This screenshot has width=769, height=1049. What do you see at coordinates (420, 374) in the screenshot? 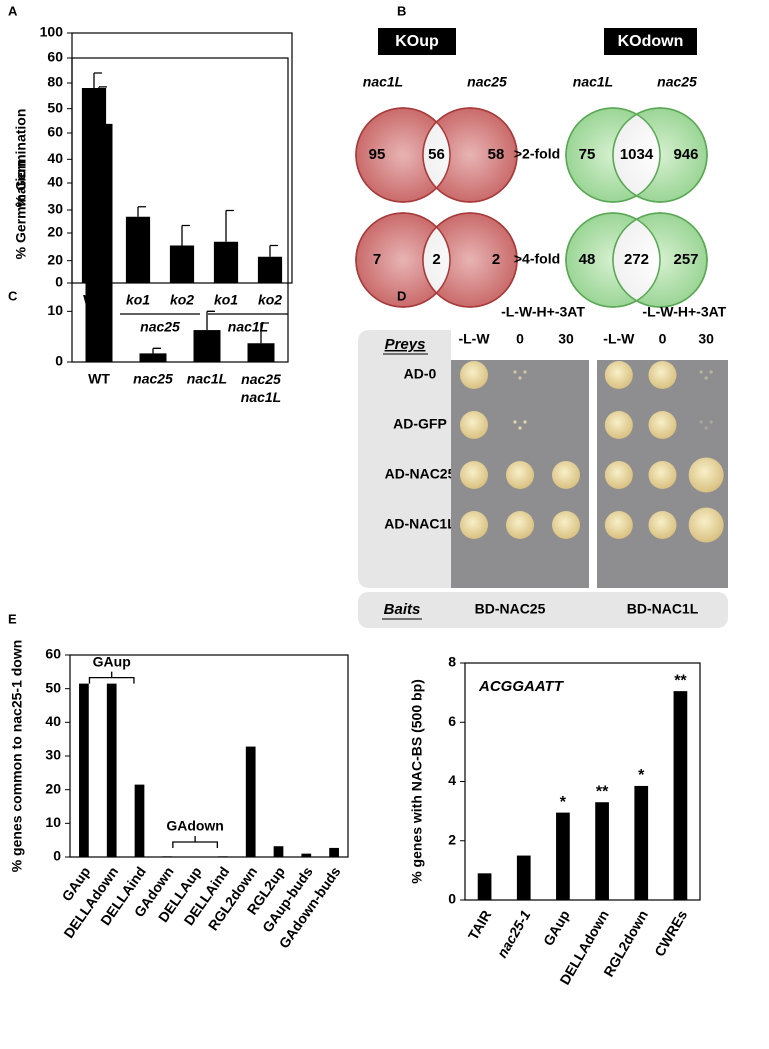
I see `prey-label: AD-0` at bounding box center [420, 374].